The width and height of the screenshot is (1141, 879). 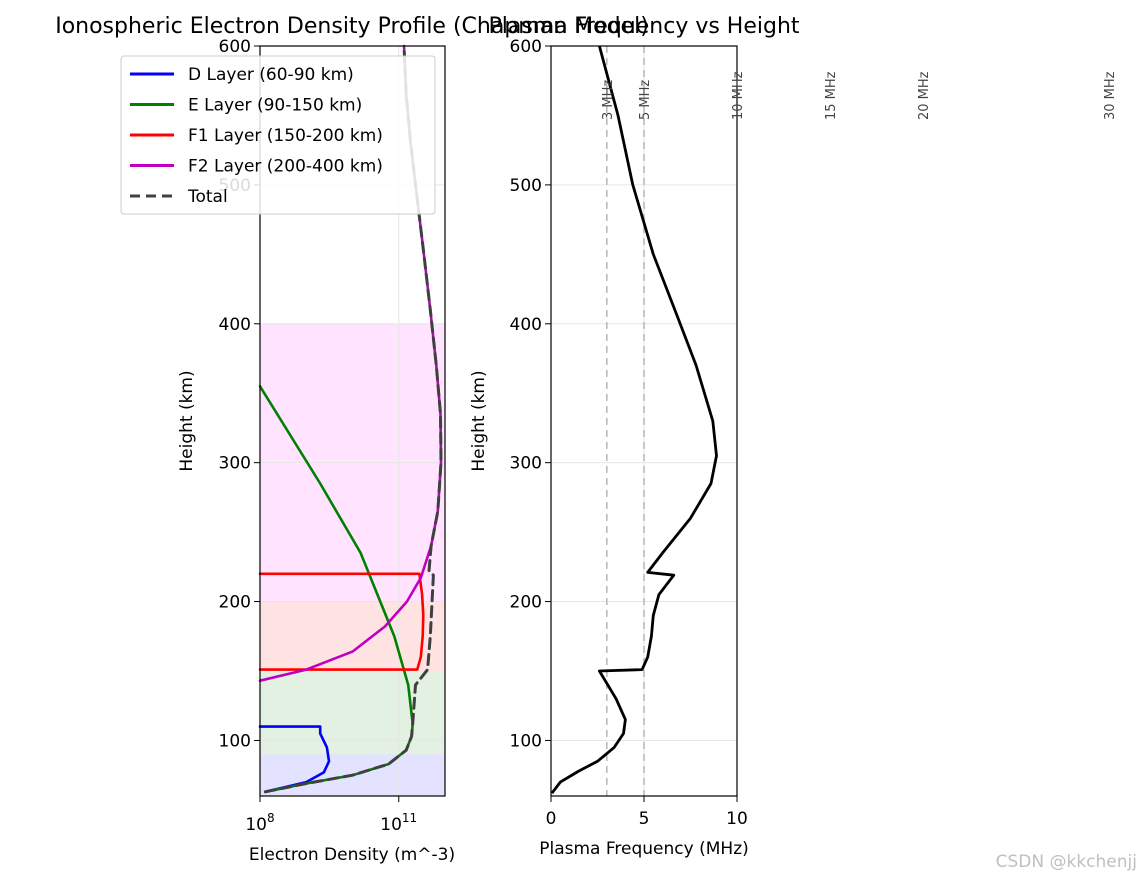 What do you see at coordinates (645, 100) in the screenshot?
I see `frequency-marker-label-1: 5 MHz` at bounding box center [645, 100].